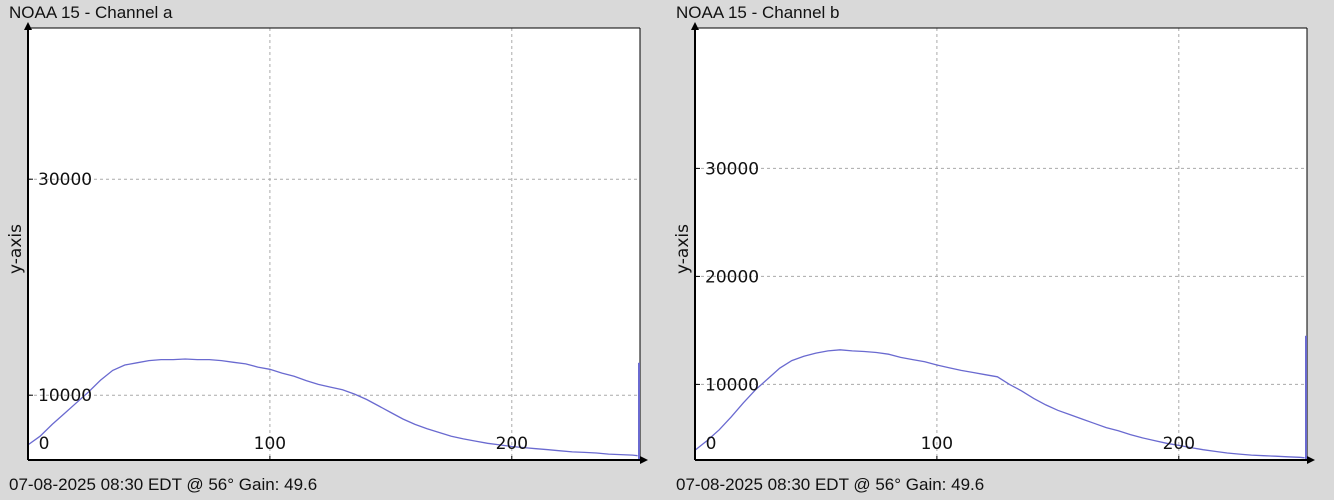  What do you see at coordinates (91, 12) in the screenshot?
I see `chart-title: NOAA 15 - Channel a` at bounding box center [91, 12].